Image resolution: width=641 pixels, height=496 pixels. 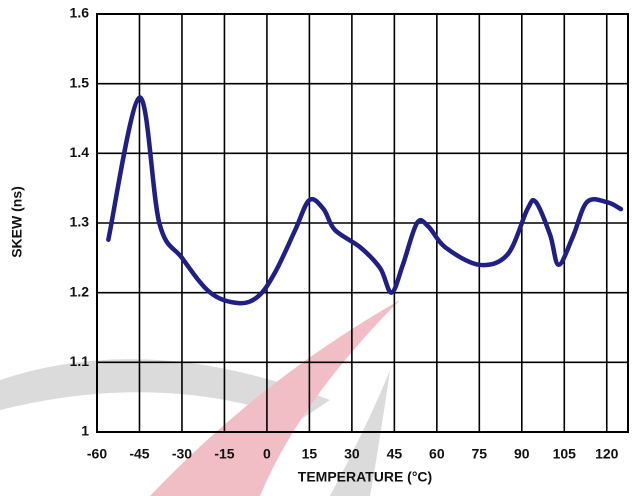 What do you see at coordinates (182, 454) in the screenshot?
I see `x-tick-label: -30` at bounding box center [182, 454].